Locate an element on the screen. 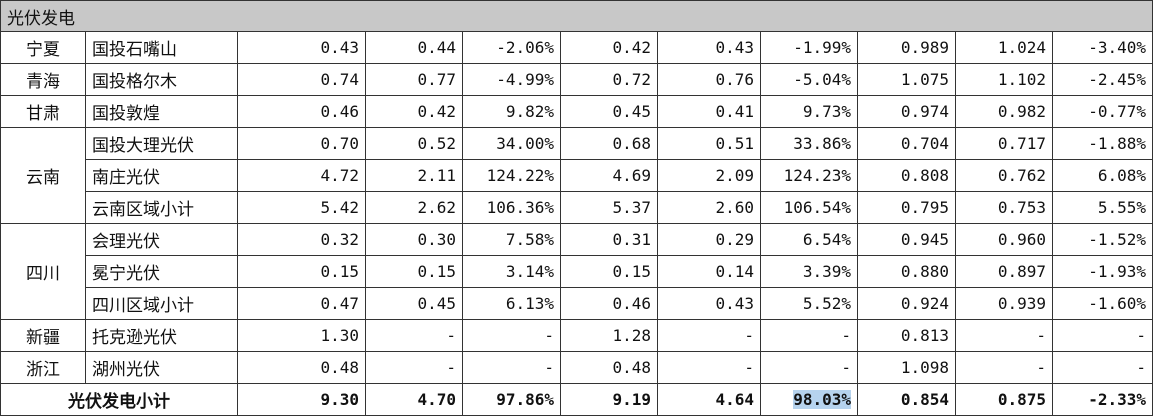 The image size is (1168, 418). name-cell: 湖州光伏 is located at coordinates (161, 367).